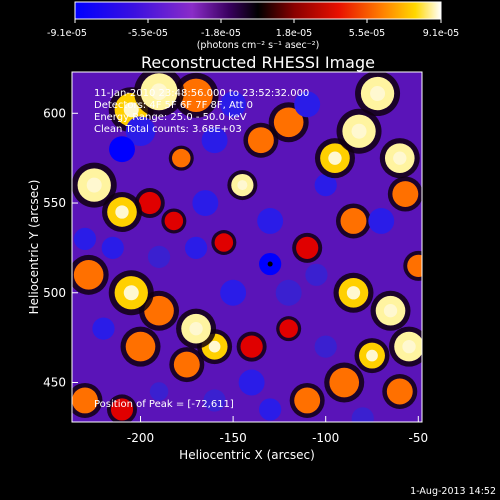 The width and height of the screenshot is (500, 500). I want to click on detectors-text: Detectors: 4F 5F 6F 7F 8F, Att 0, so click(173, 105).